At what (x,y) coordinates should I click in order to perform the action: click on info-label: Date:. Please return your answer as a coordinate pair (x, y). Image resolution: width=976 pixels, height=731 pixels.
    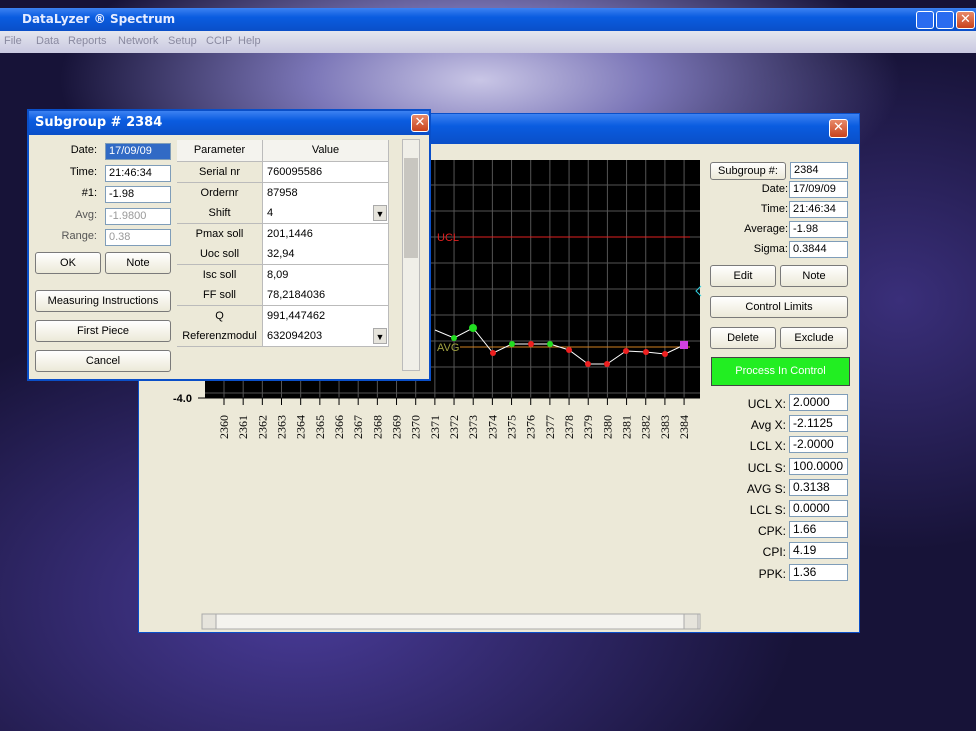
    Looking at the image, I should click on (774, 189).